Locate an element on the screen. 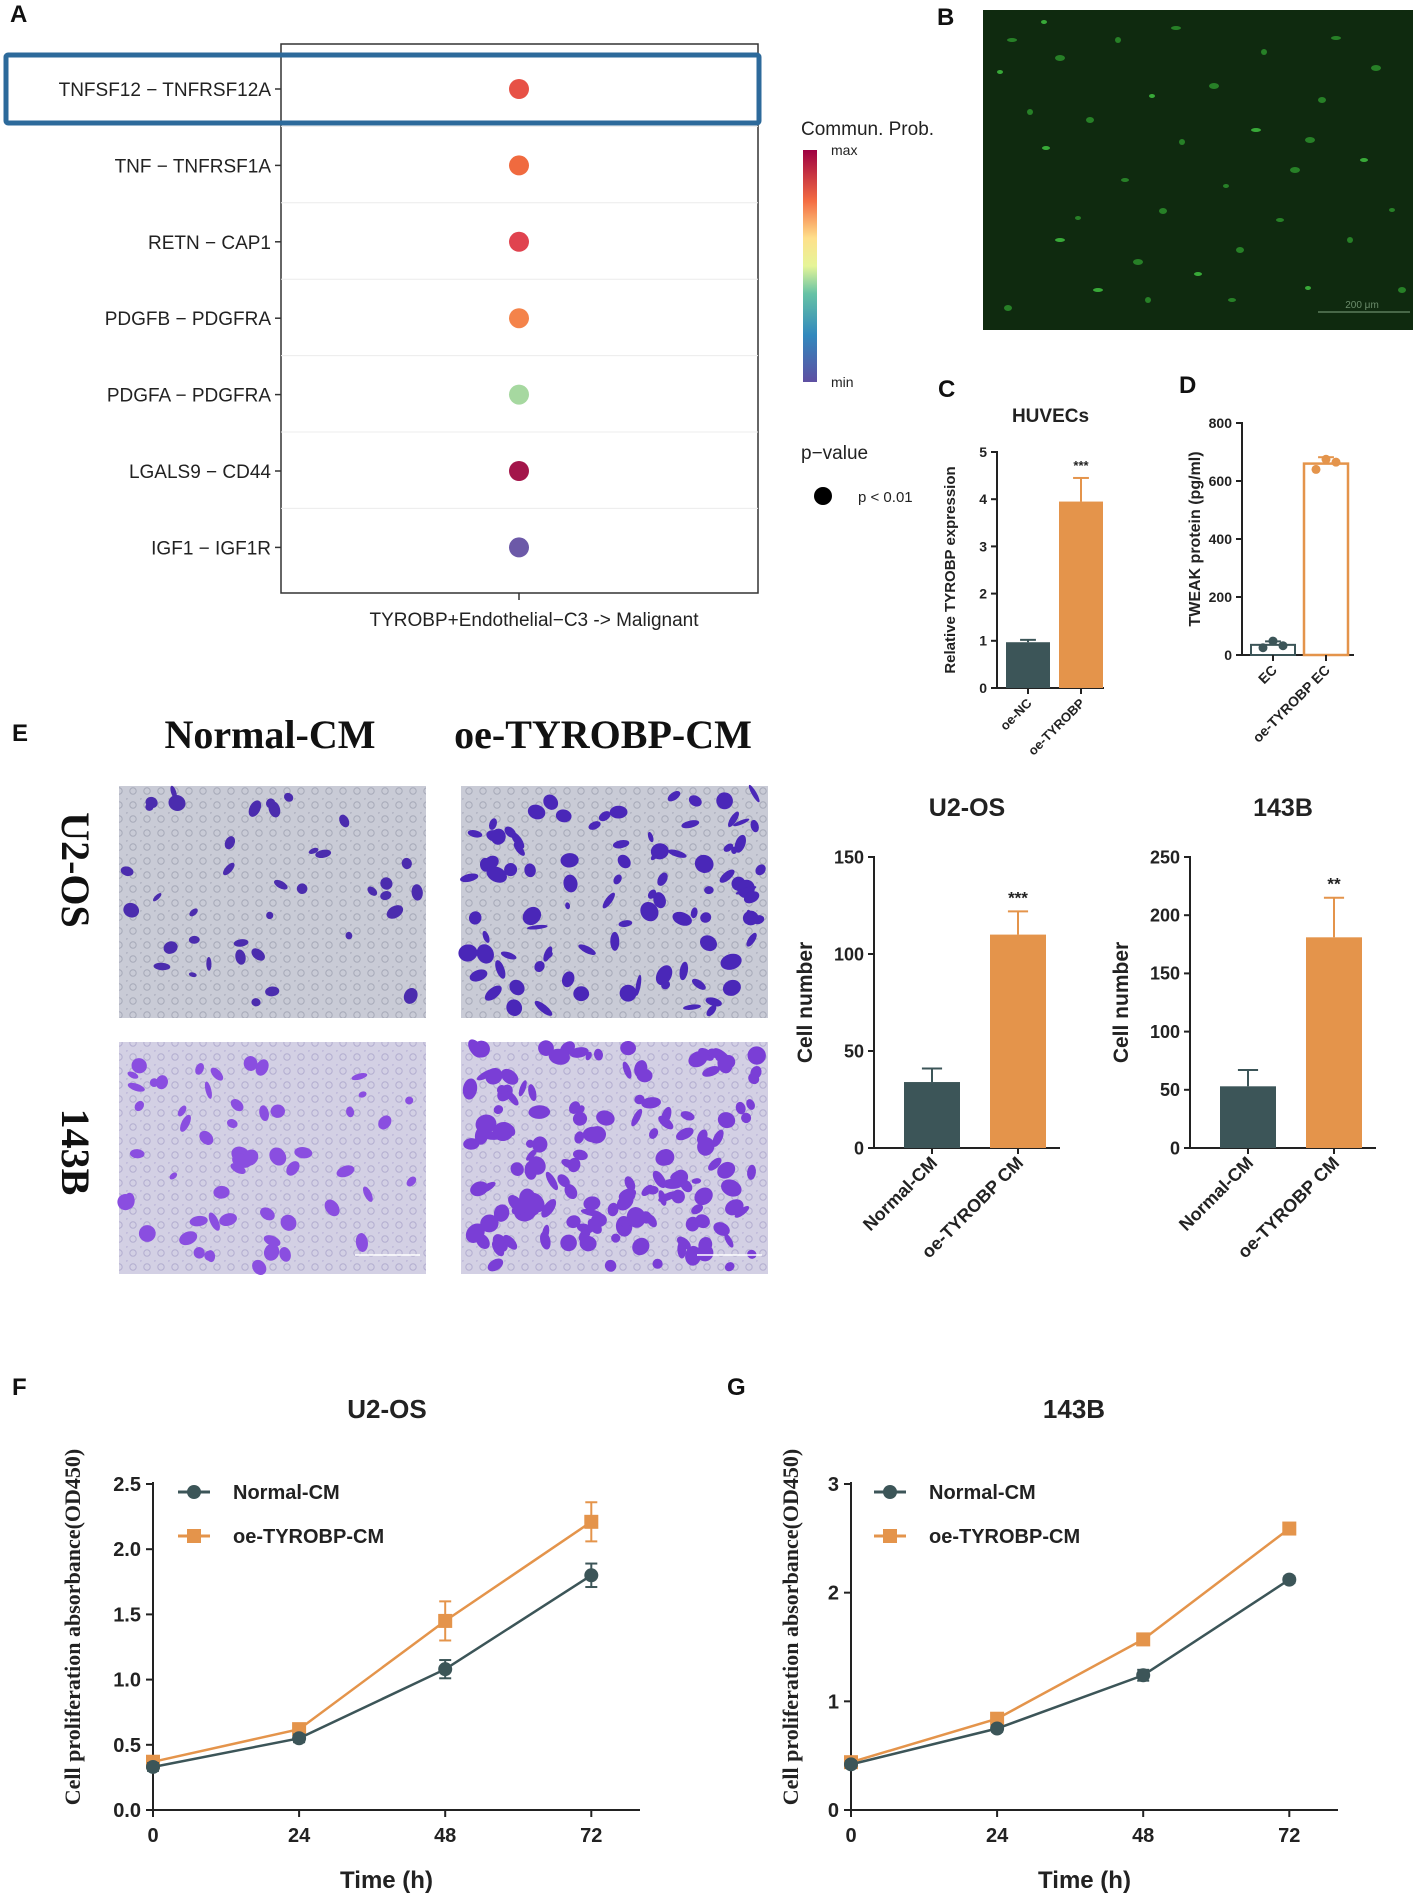 The width and height of the screenshot is (1417, 1902). y-tick-label: 800 is located at coordinates (1221, 423).